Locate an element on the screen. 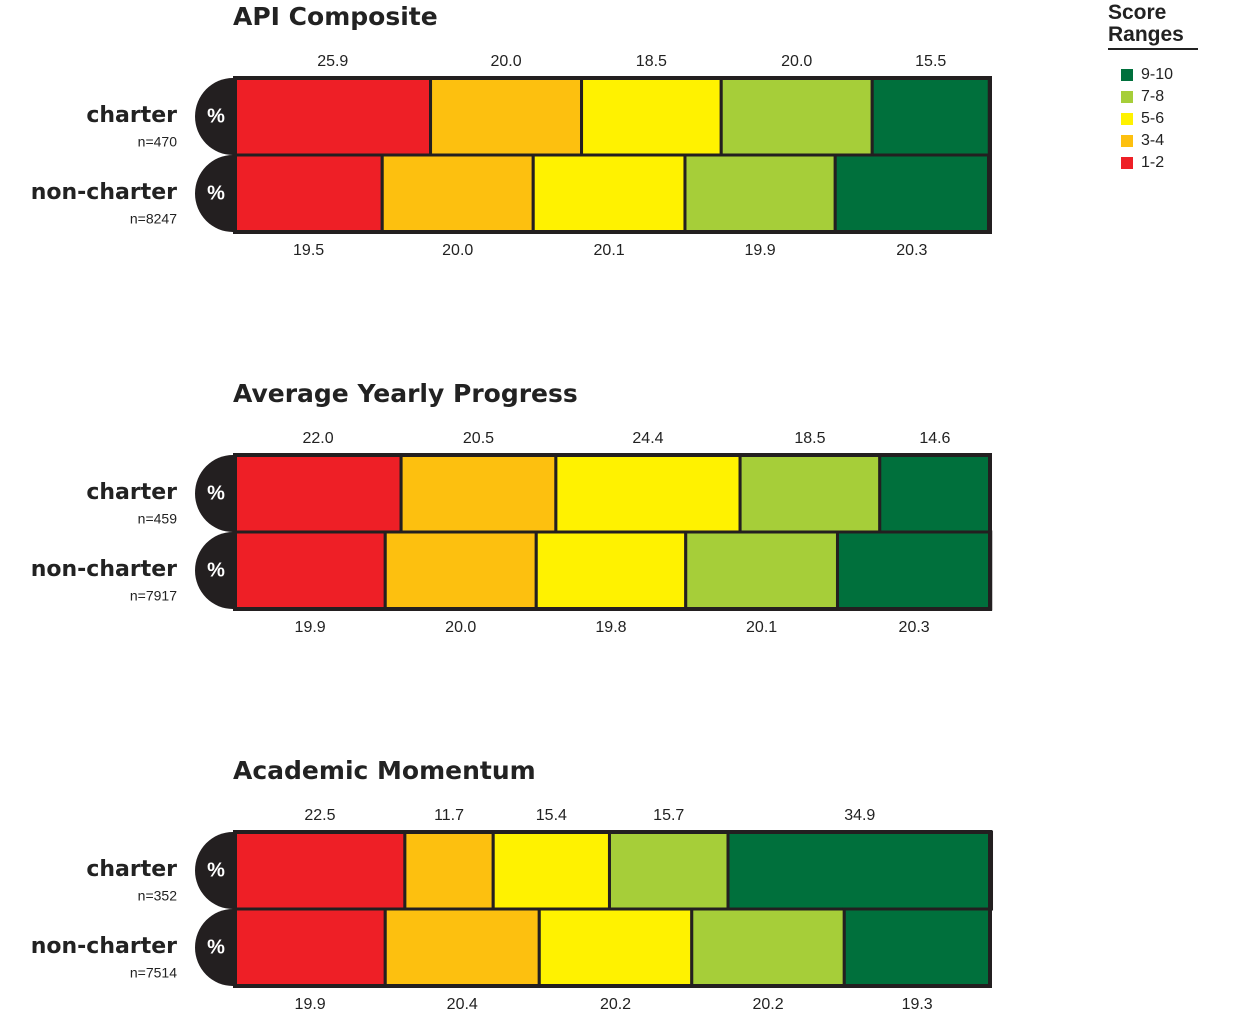 The width and height of the screenshot is (1233, 1017). value-label: 15.5 is located at coordinates (930, 61).